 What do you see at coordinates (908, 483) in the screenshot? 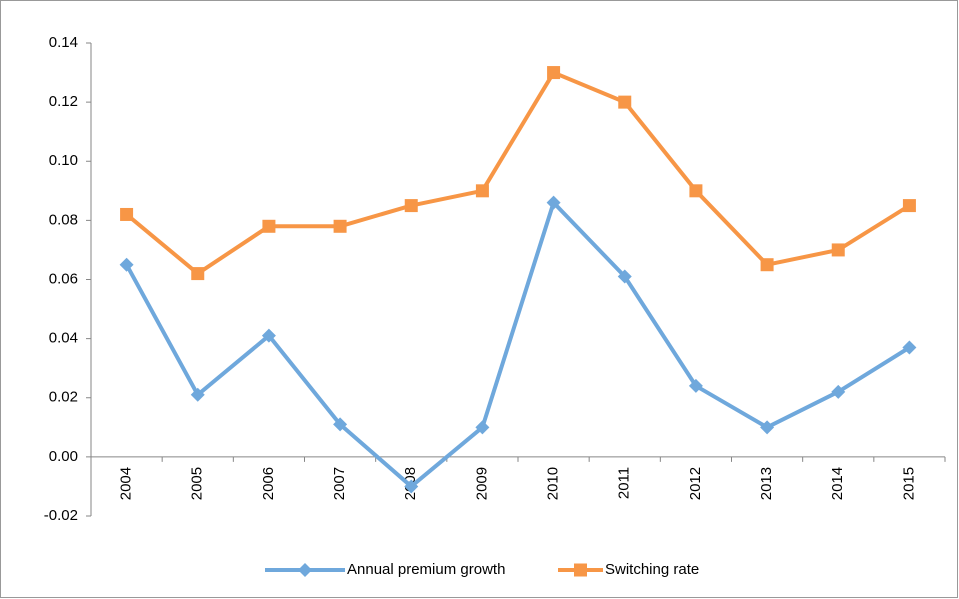
I see `x-tick-label: 2015` at bounding box center [908, 483].